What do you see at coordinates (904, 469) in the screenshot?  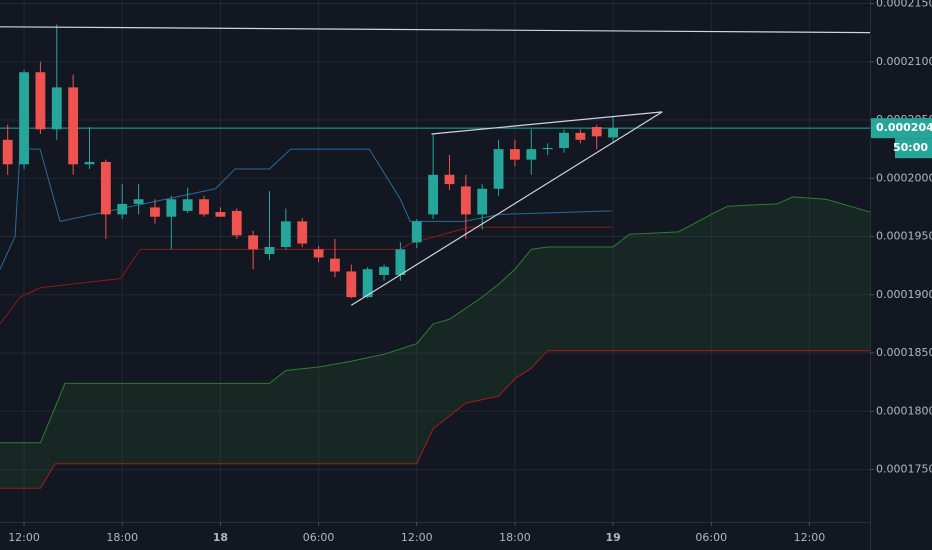 I see `y-tick-label: 0.0001750` at bounding box center [904, 469].